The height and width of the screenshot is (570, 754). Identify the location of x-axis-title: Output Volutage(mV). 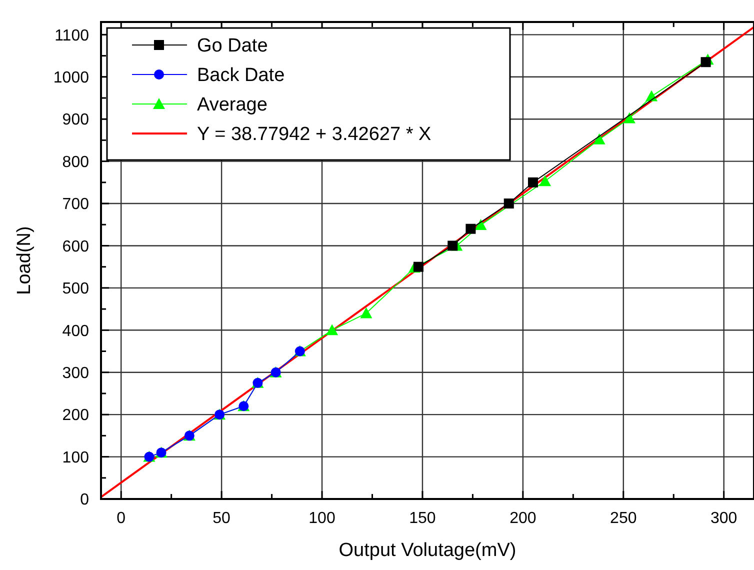
(427, 550).